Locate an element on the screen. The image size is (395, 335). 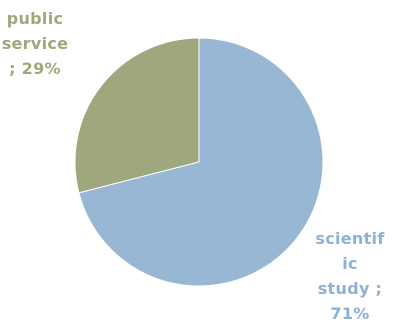
slice-label-public-service: public service ; 29% is located at coordinates (35, 43).